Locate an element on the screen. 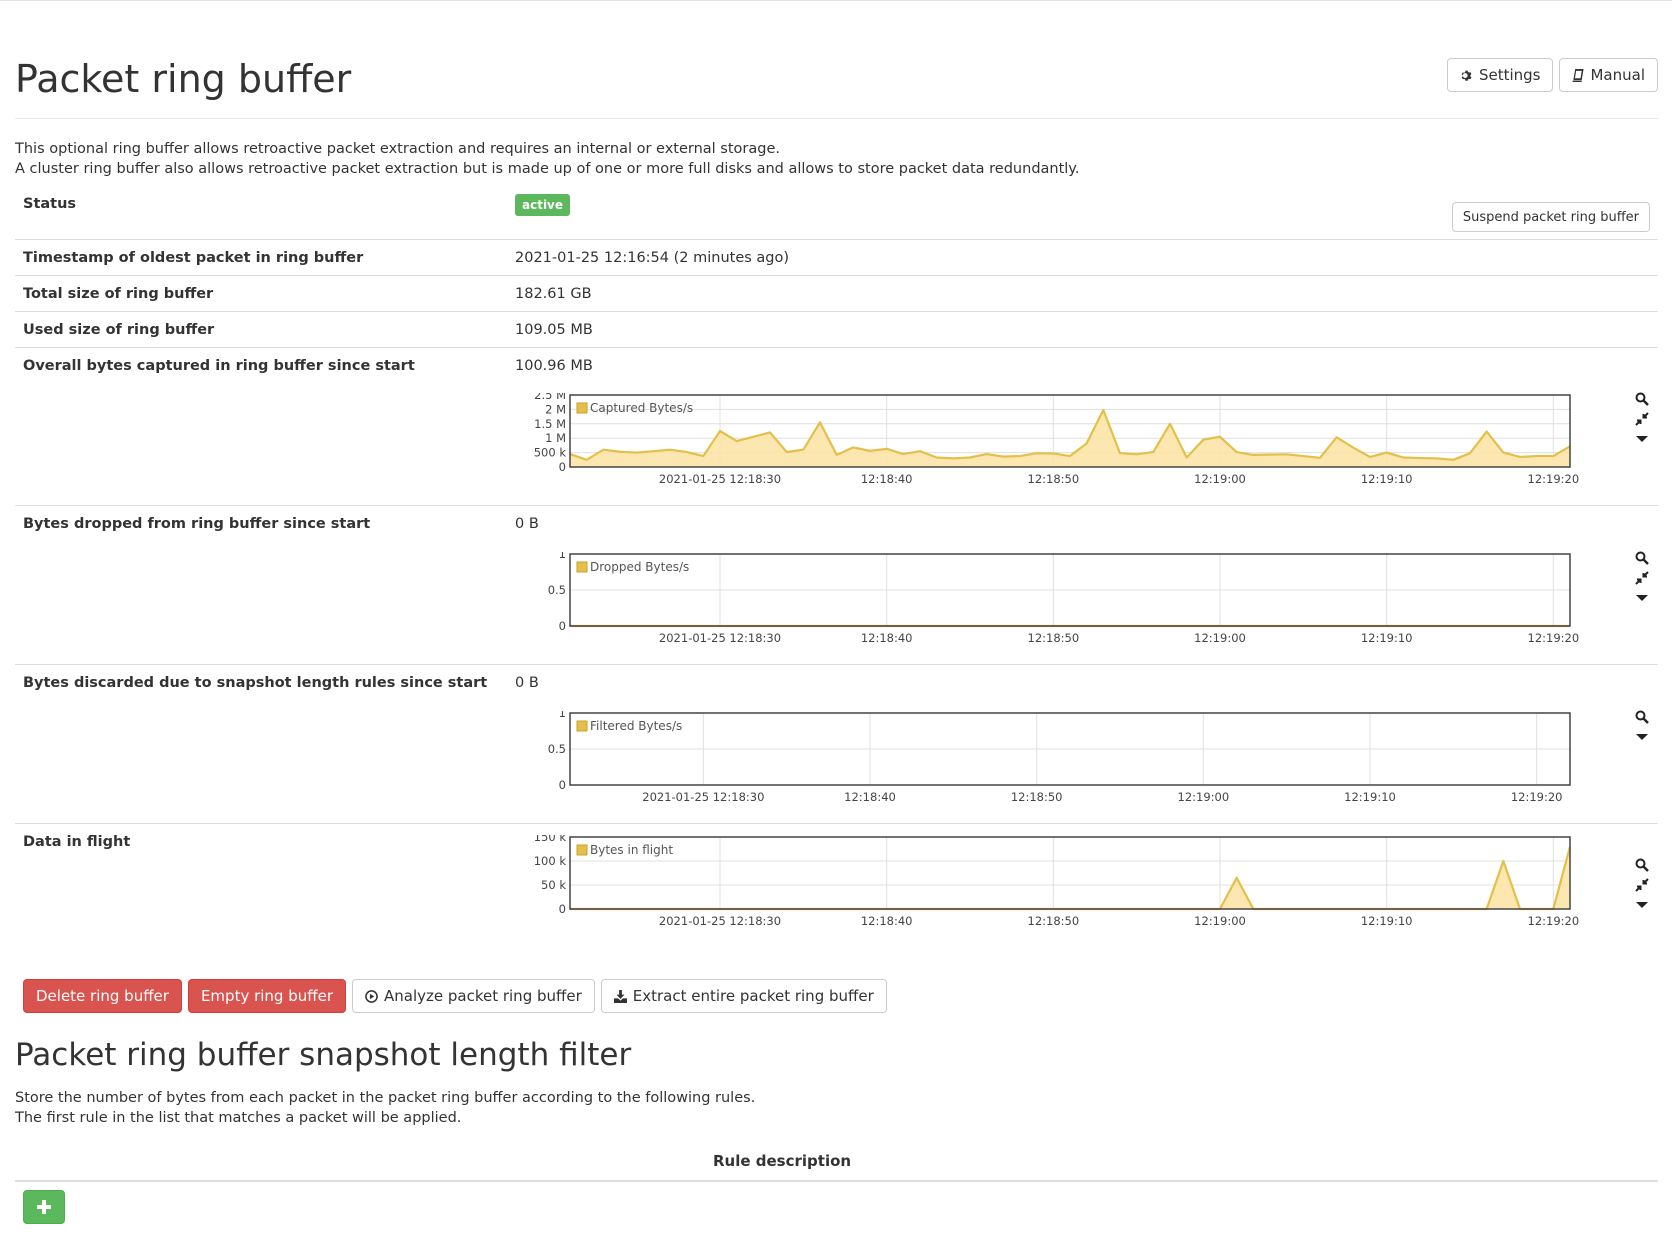 The image size is (1672, 1253). legend-label: Bytes in flight is located at coordinates (631, 850).